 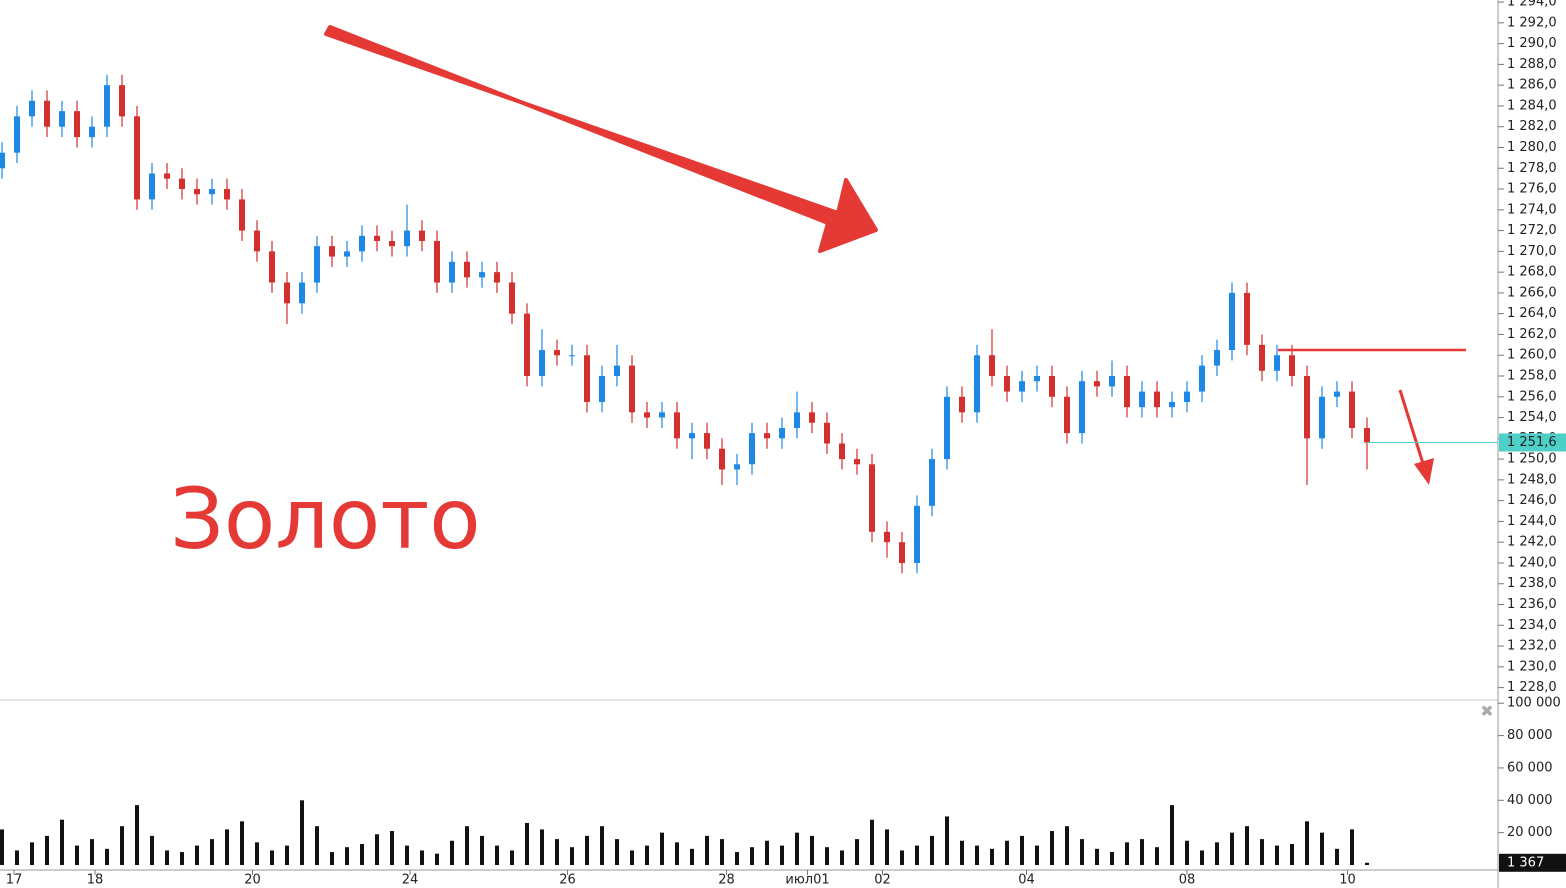 What do you see at coordinates (1530, 735) in the screenshot?
I see `volume-tick-label: 80 000` at bounding box center [1530, 735].